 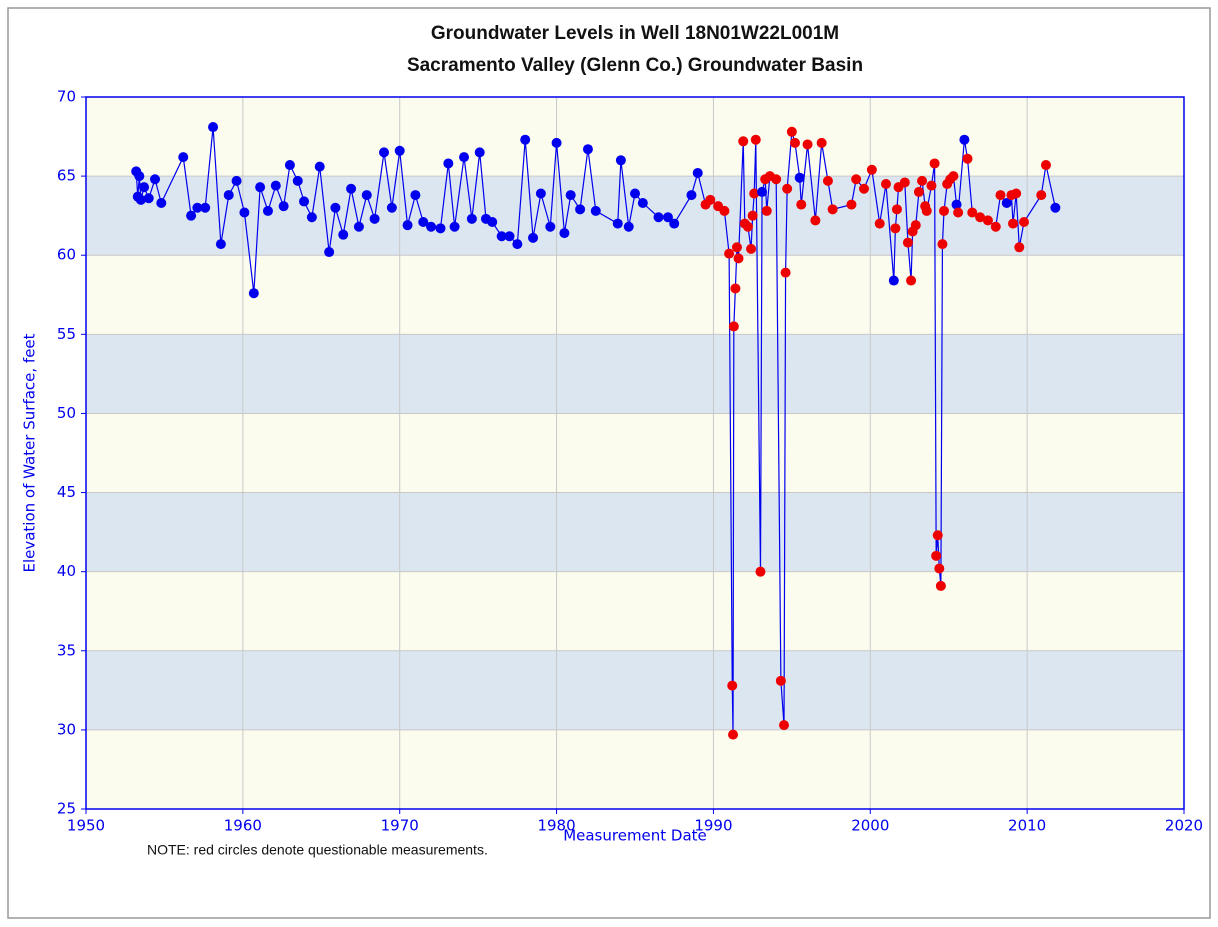 What do you see at coordinates (66, 650) in the screenshot?
I see `y-tick-label: 35` at bounding box center [66, 650].